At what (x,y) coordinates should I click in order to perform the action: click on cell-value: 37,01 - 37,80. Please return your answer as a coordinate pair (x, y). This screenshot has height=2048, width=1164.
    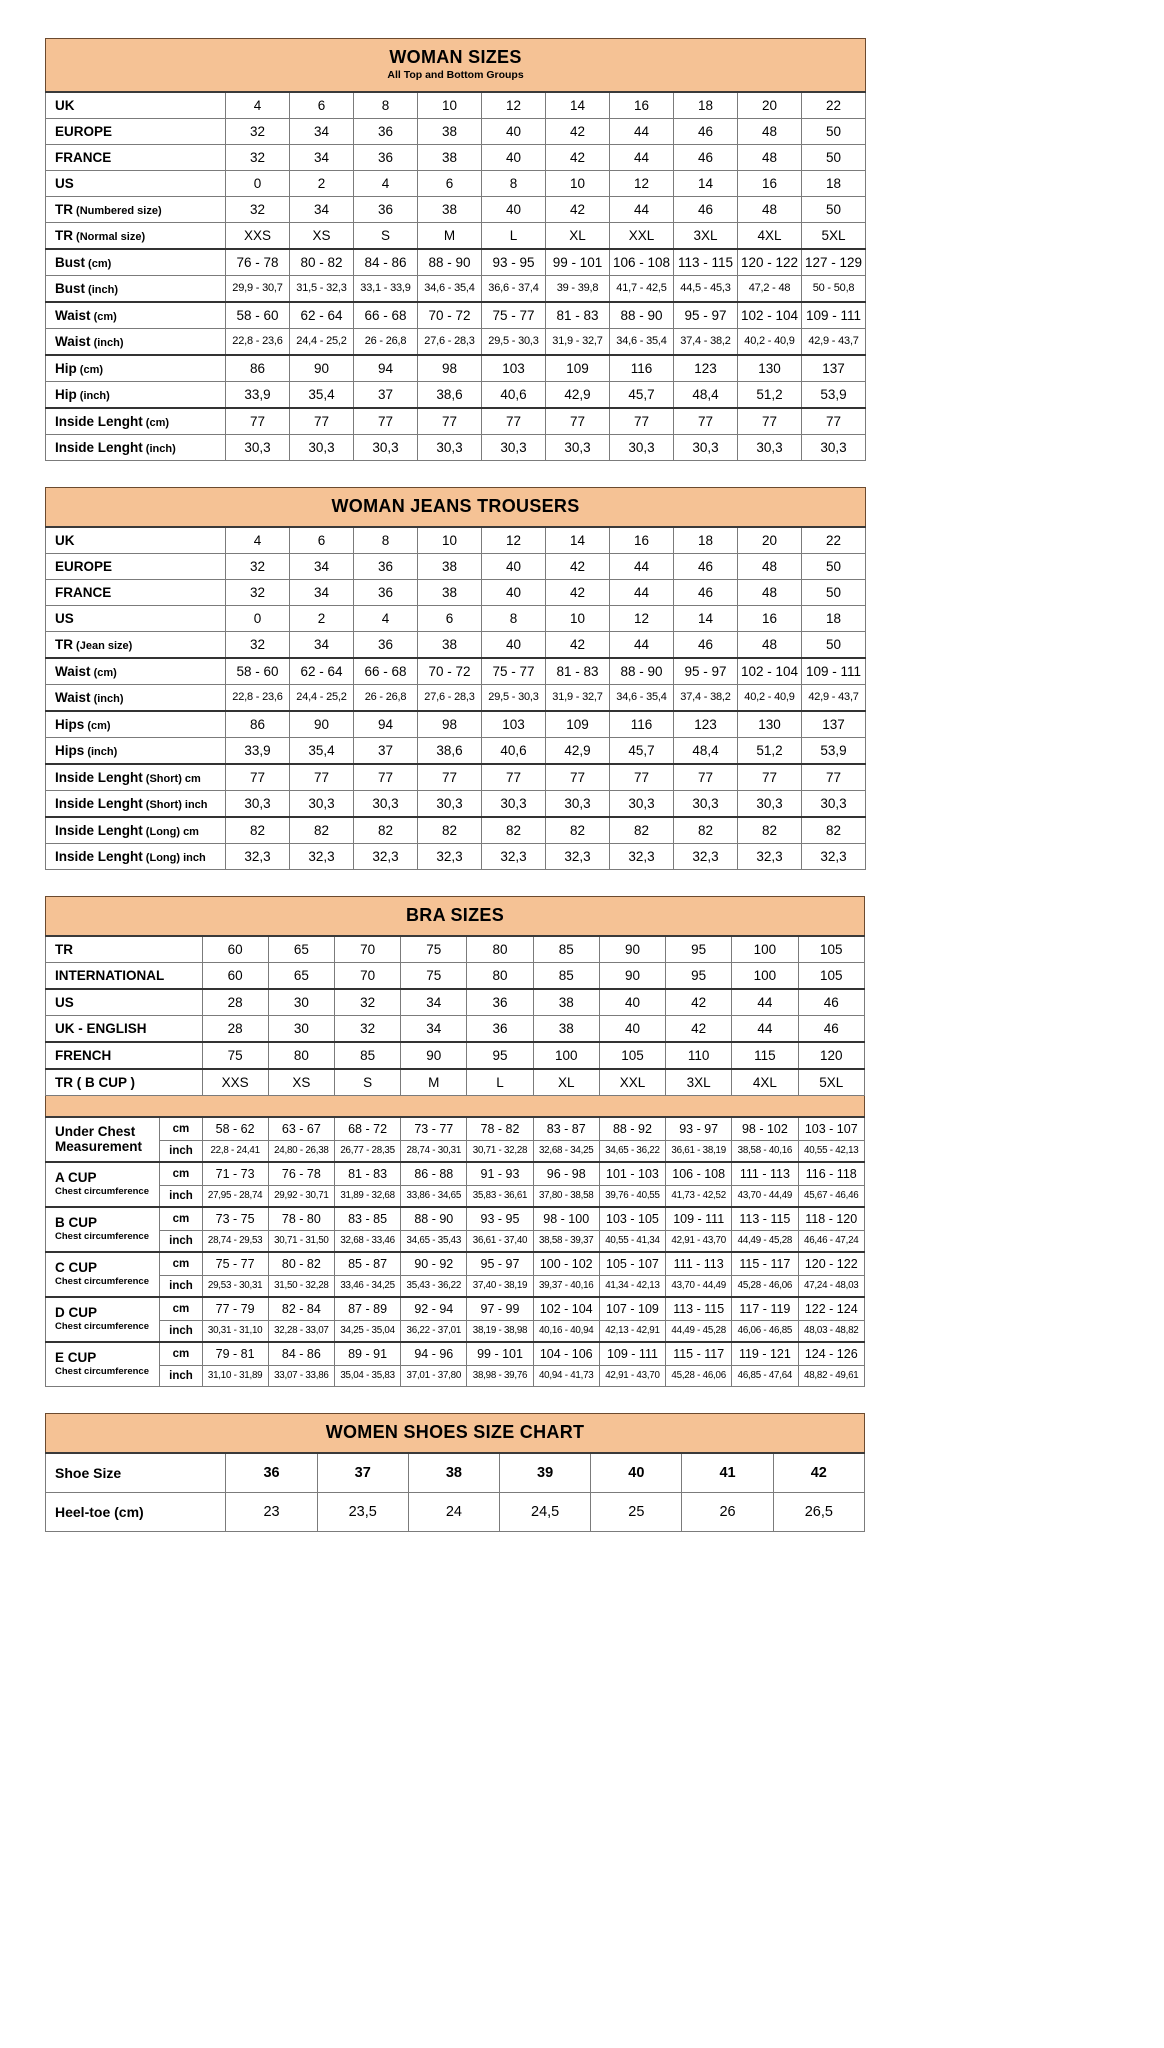
    Looking at the image, I should click on (434, 1375).